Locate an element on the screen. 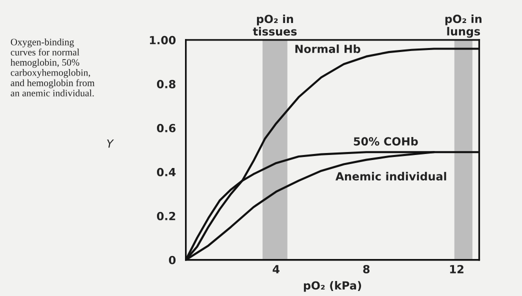  x-tick-label: 8 is located at coordinates (366, 269).